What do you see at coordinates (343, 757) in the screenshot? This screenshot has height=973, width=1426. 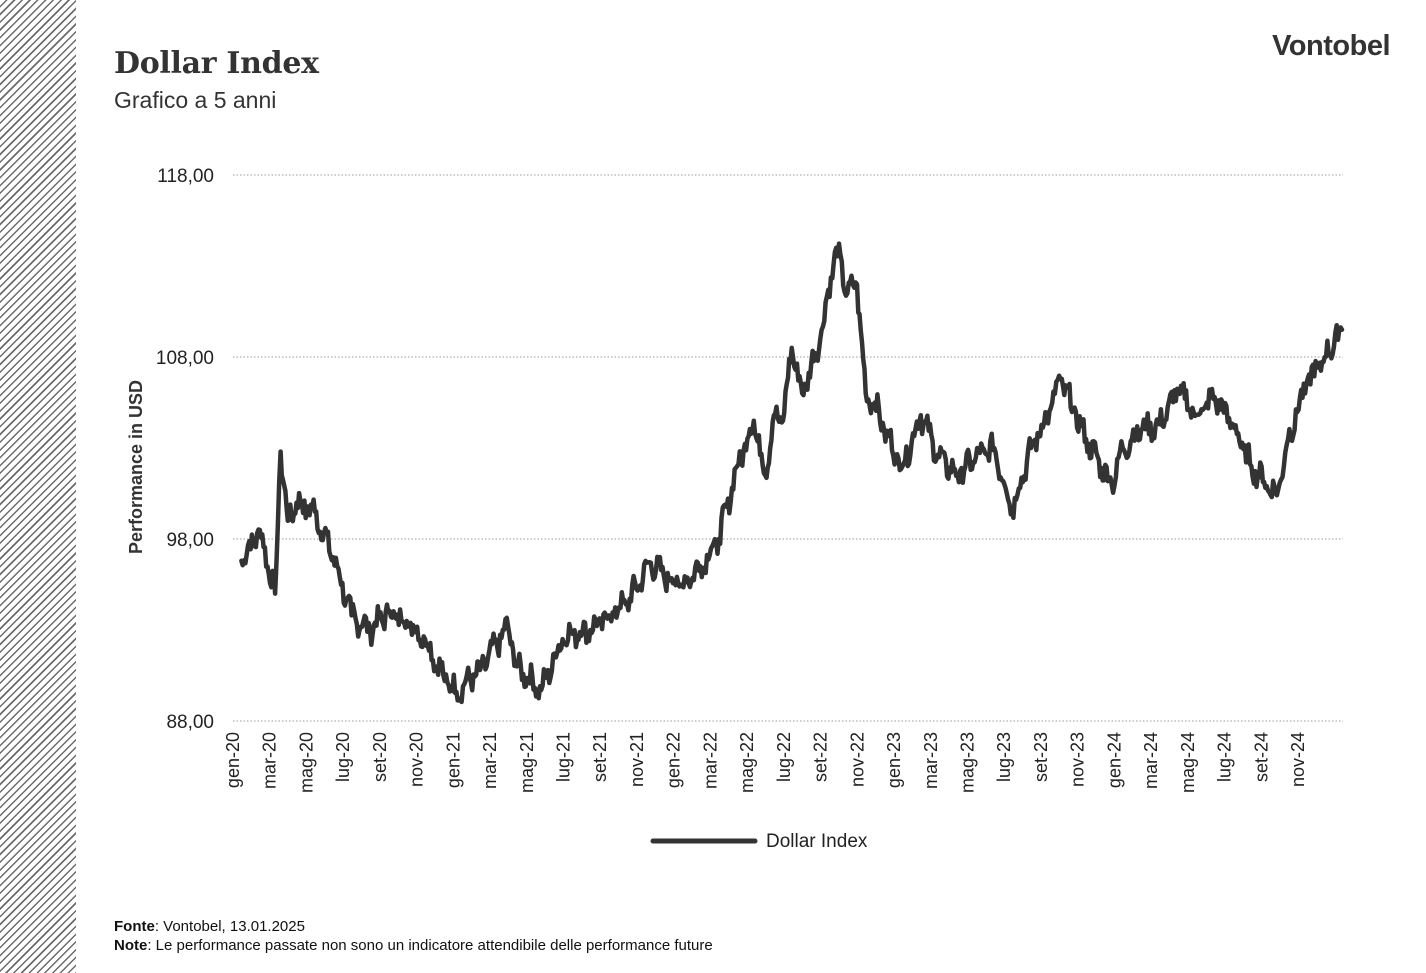 I see `x-tick-label: lug-20` at bounding box center [343, 757].